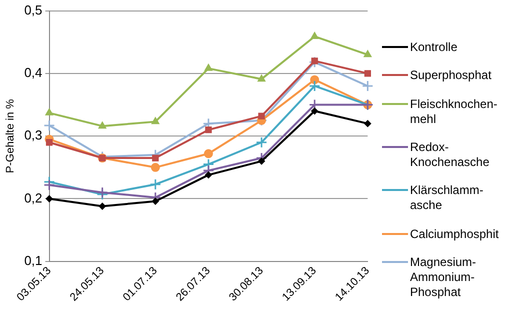 This screenshot has width=520, height=311. I want to click on y-tick-label: 0,1, so click(33, 260).